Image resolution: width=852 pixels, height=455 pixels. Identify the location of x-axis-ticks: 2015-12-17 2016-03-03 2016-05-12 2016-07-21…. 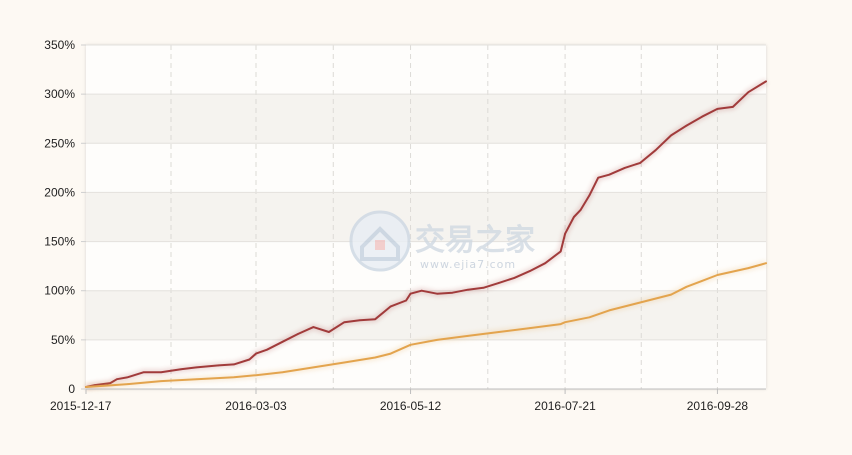
(399, 401).